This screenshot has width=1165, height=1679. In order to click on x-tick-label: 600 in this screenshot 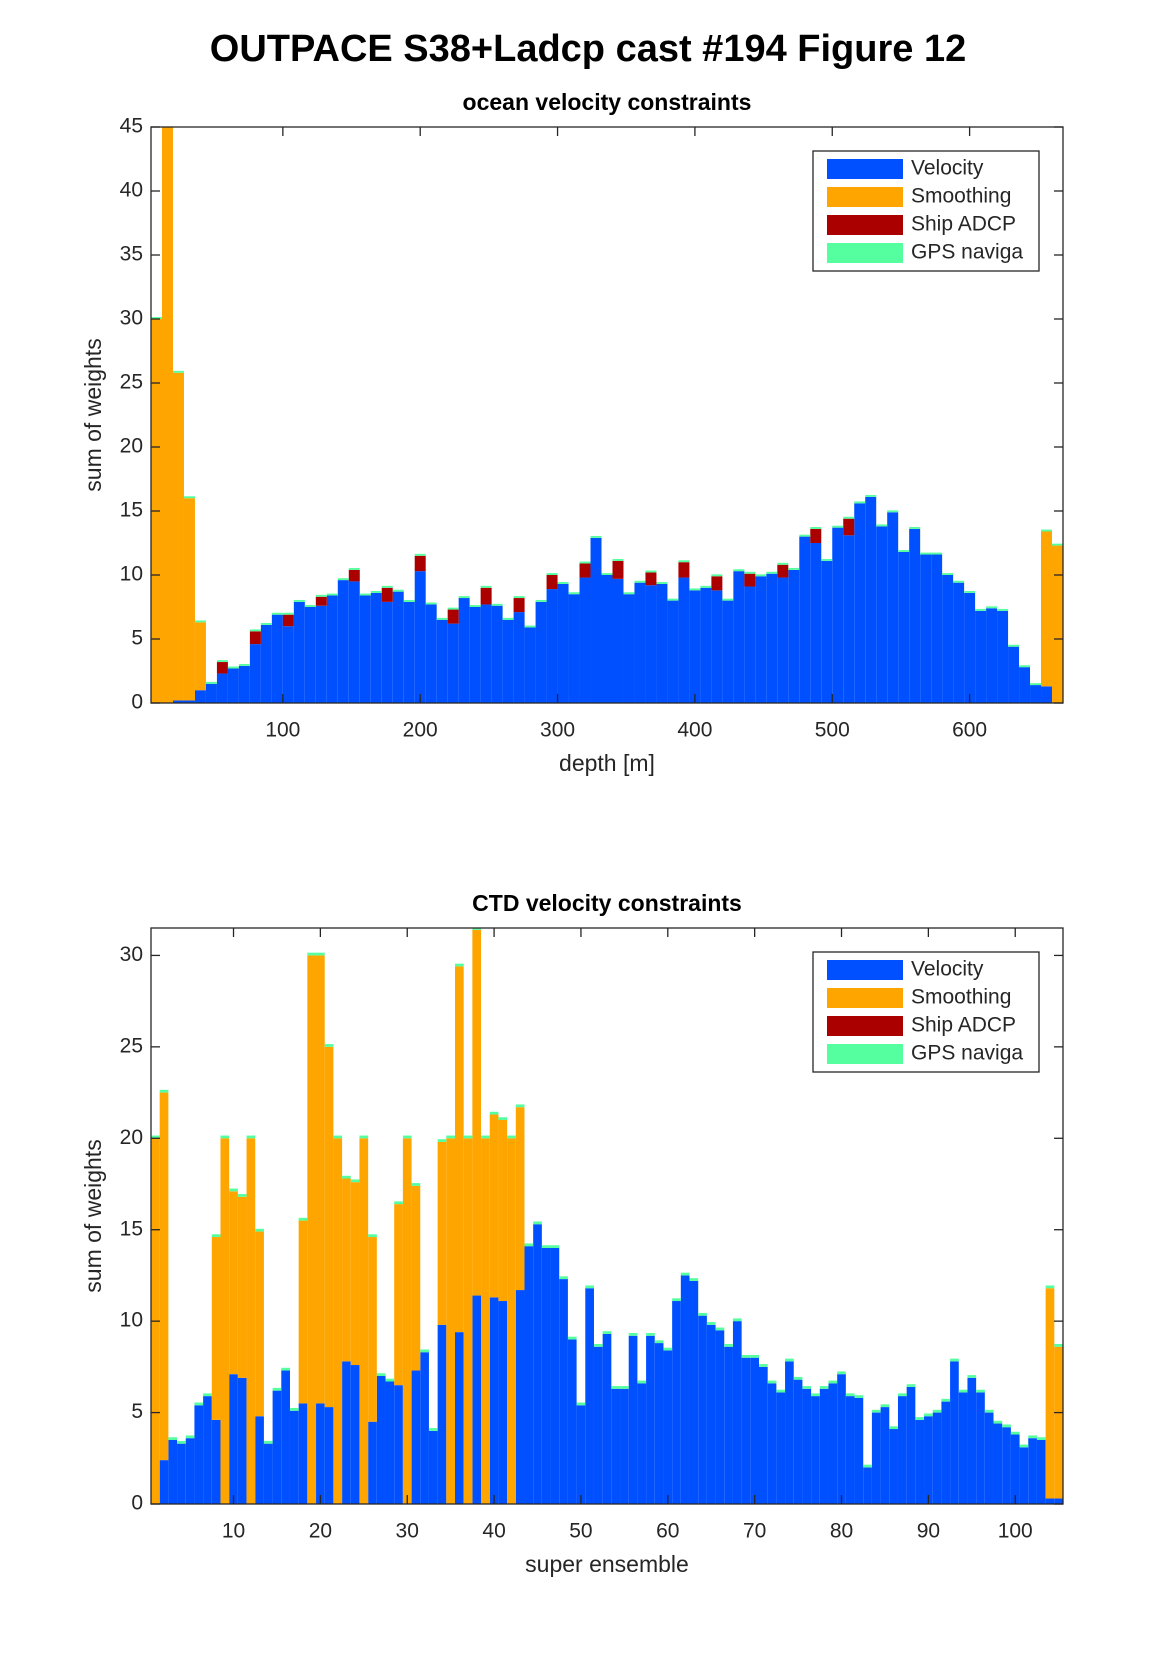, I will do `click(969, 730)`.